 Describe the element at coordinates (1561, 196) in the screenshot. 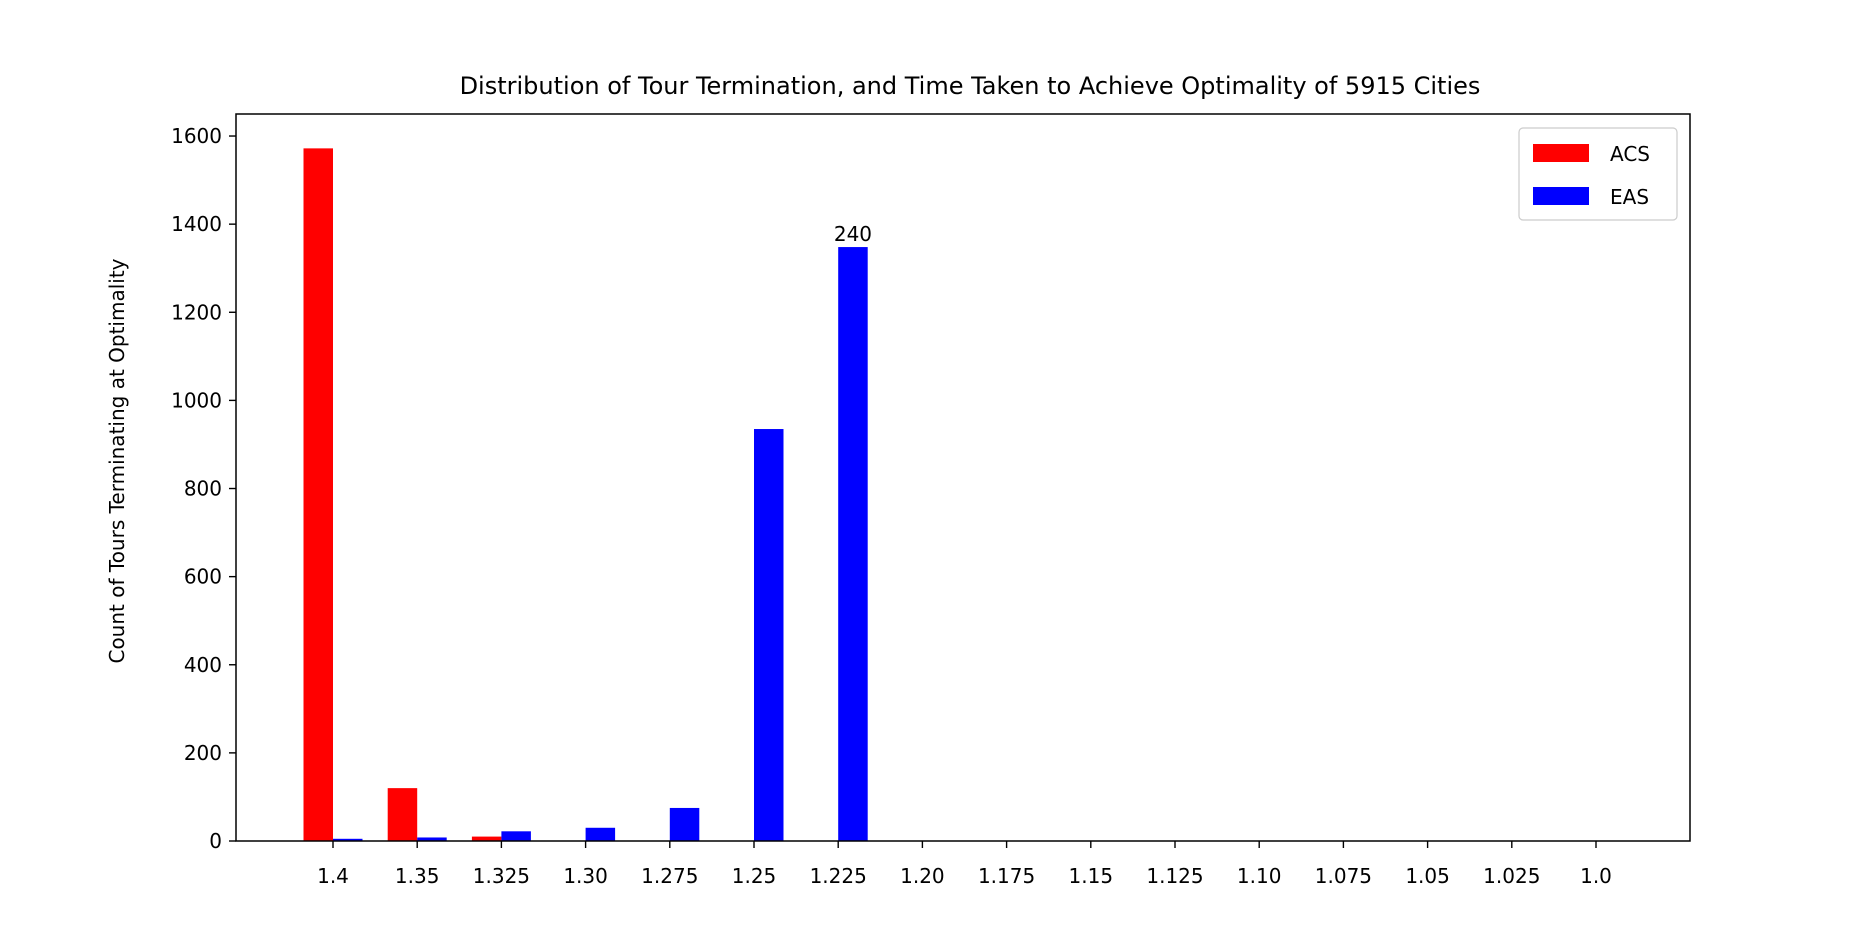

I see `legend-swatch-eas` at that location.